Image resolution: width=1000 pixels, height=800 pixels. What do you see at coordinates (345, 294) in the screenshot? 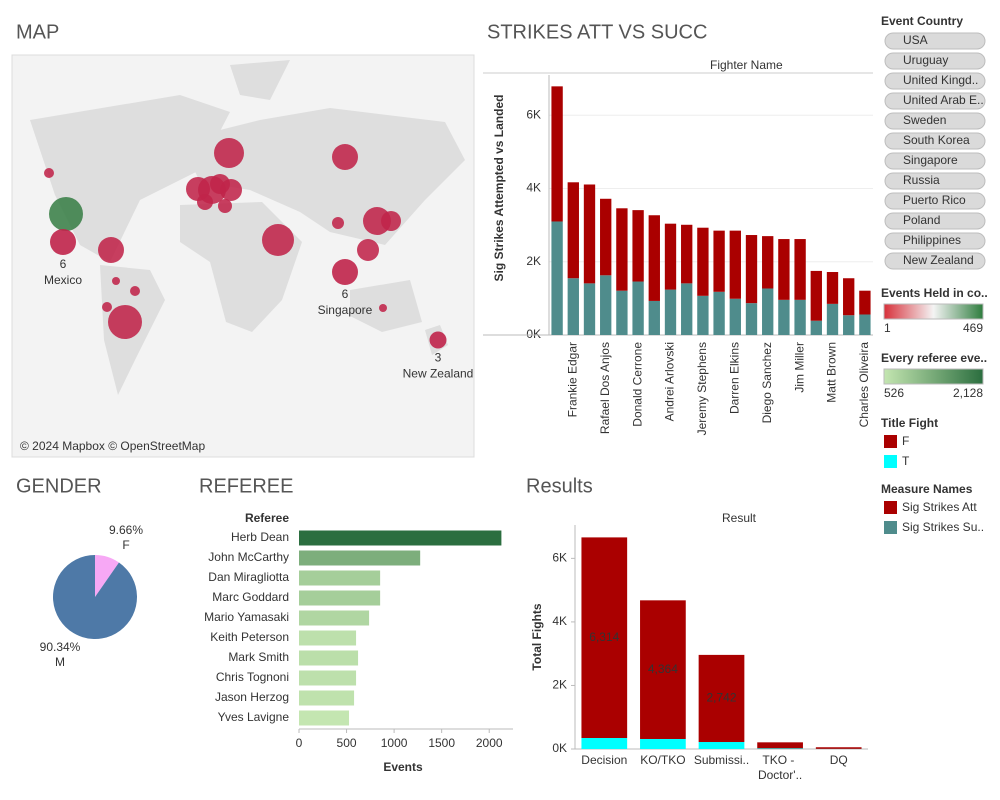
I see `map-value-label: 6` at bounding box center [345, 294].